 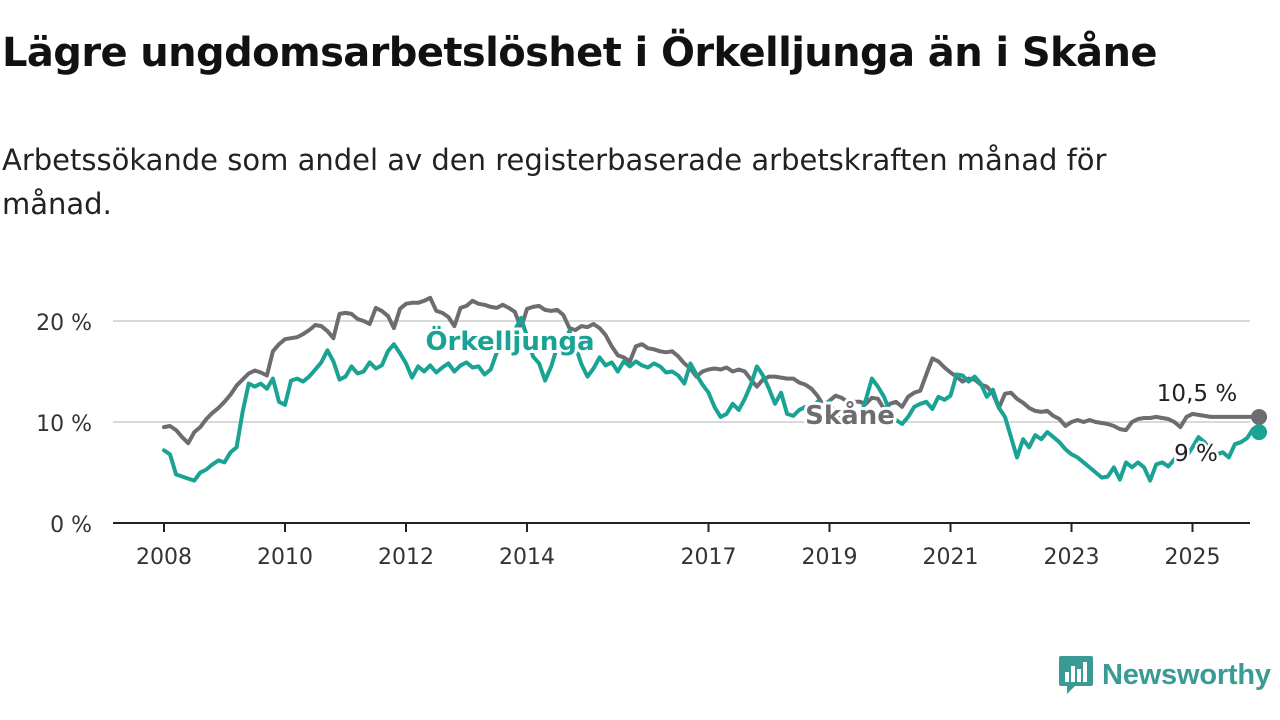 I want to click on end-value-label-skane: 10,5 %, so click(x=1197, y=394).